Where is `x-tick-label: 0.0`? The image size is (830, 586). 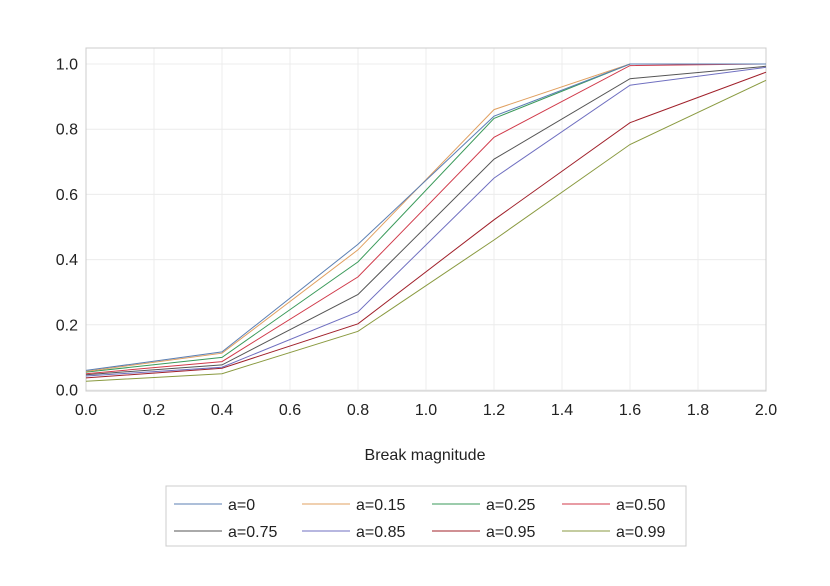 x-tick-label: 0.0 is located at coordinates (86, 410).